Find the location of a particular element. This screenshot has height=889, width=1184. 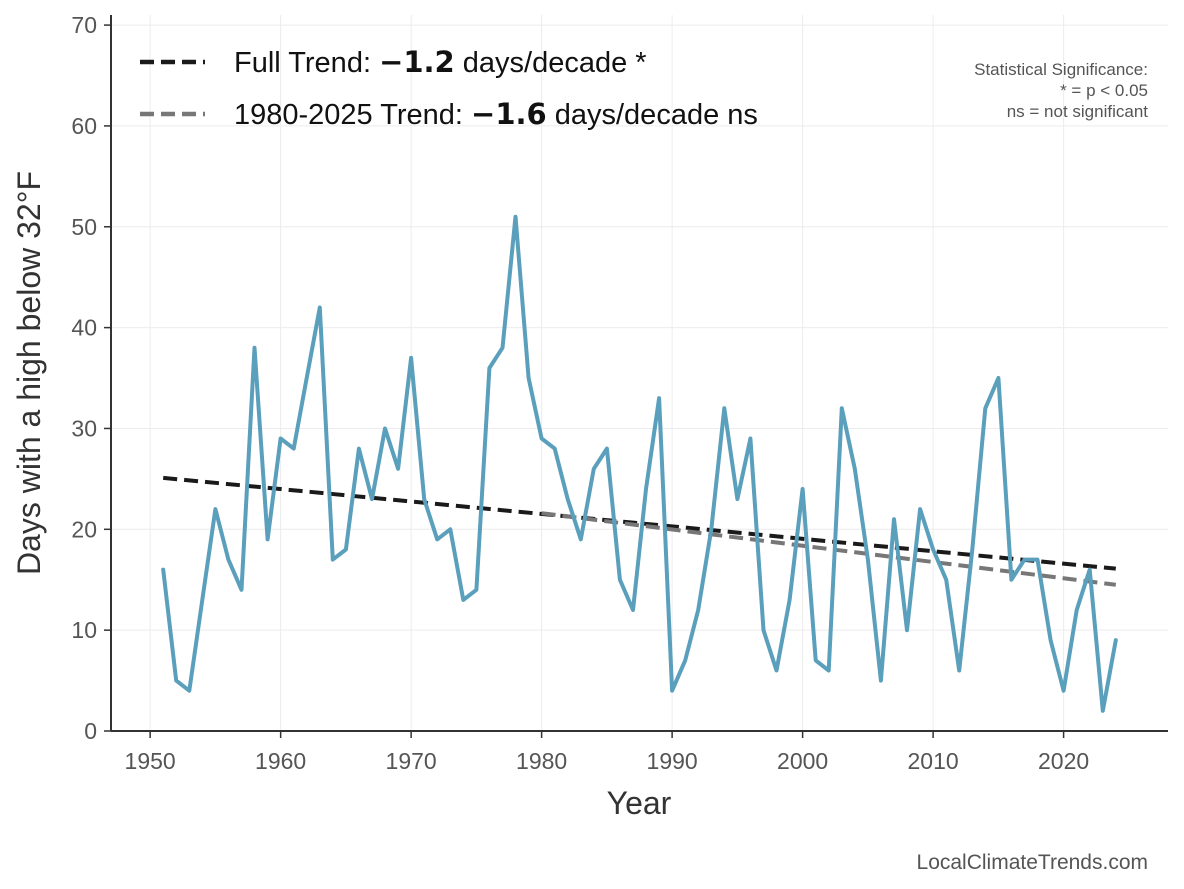

y-axis-title: Days with a high below 32°F is located at coordinates (29, 373).